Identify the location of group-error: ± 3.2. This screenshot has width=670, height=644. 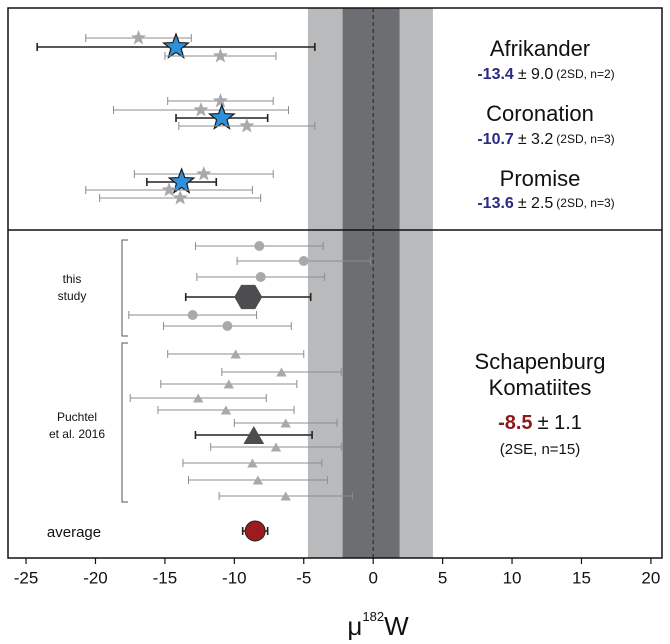
(536, 139).